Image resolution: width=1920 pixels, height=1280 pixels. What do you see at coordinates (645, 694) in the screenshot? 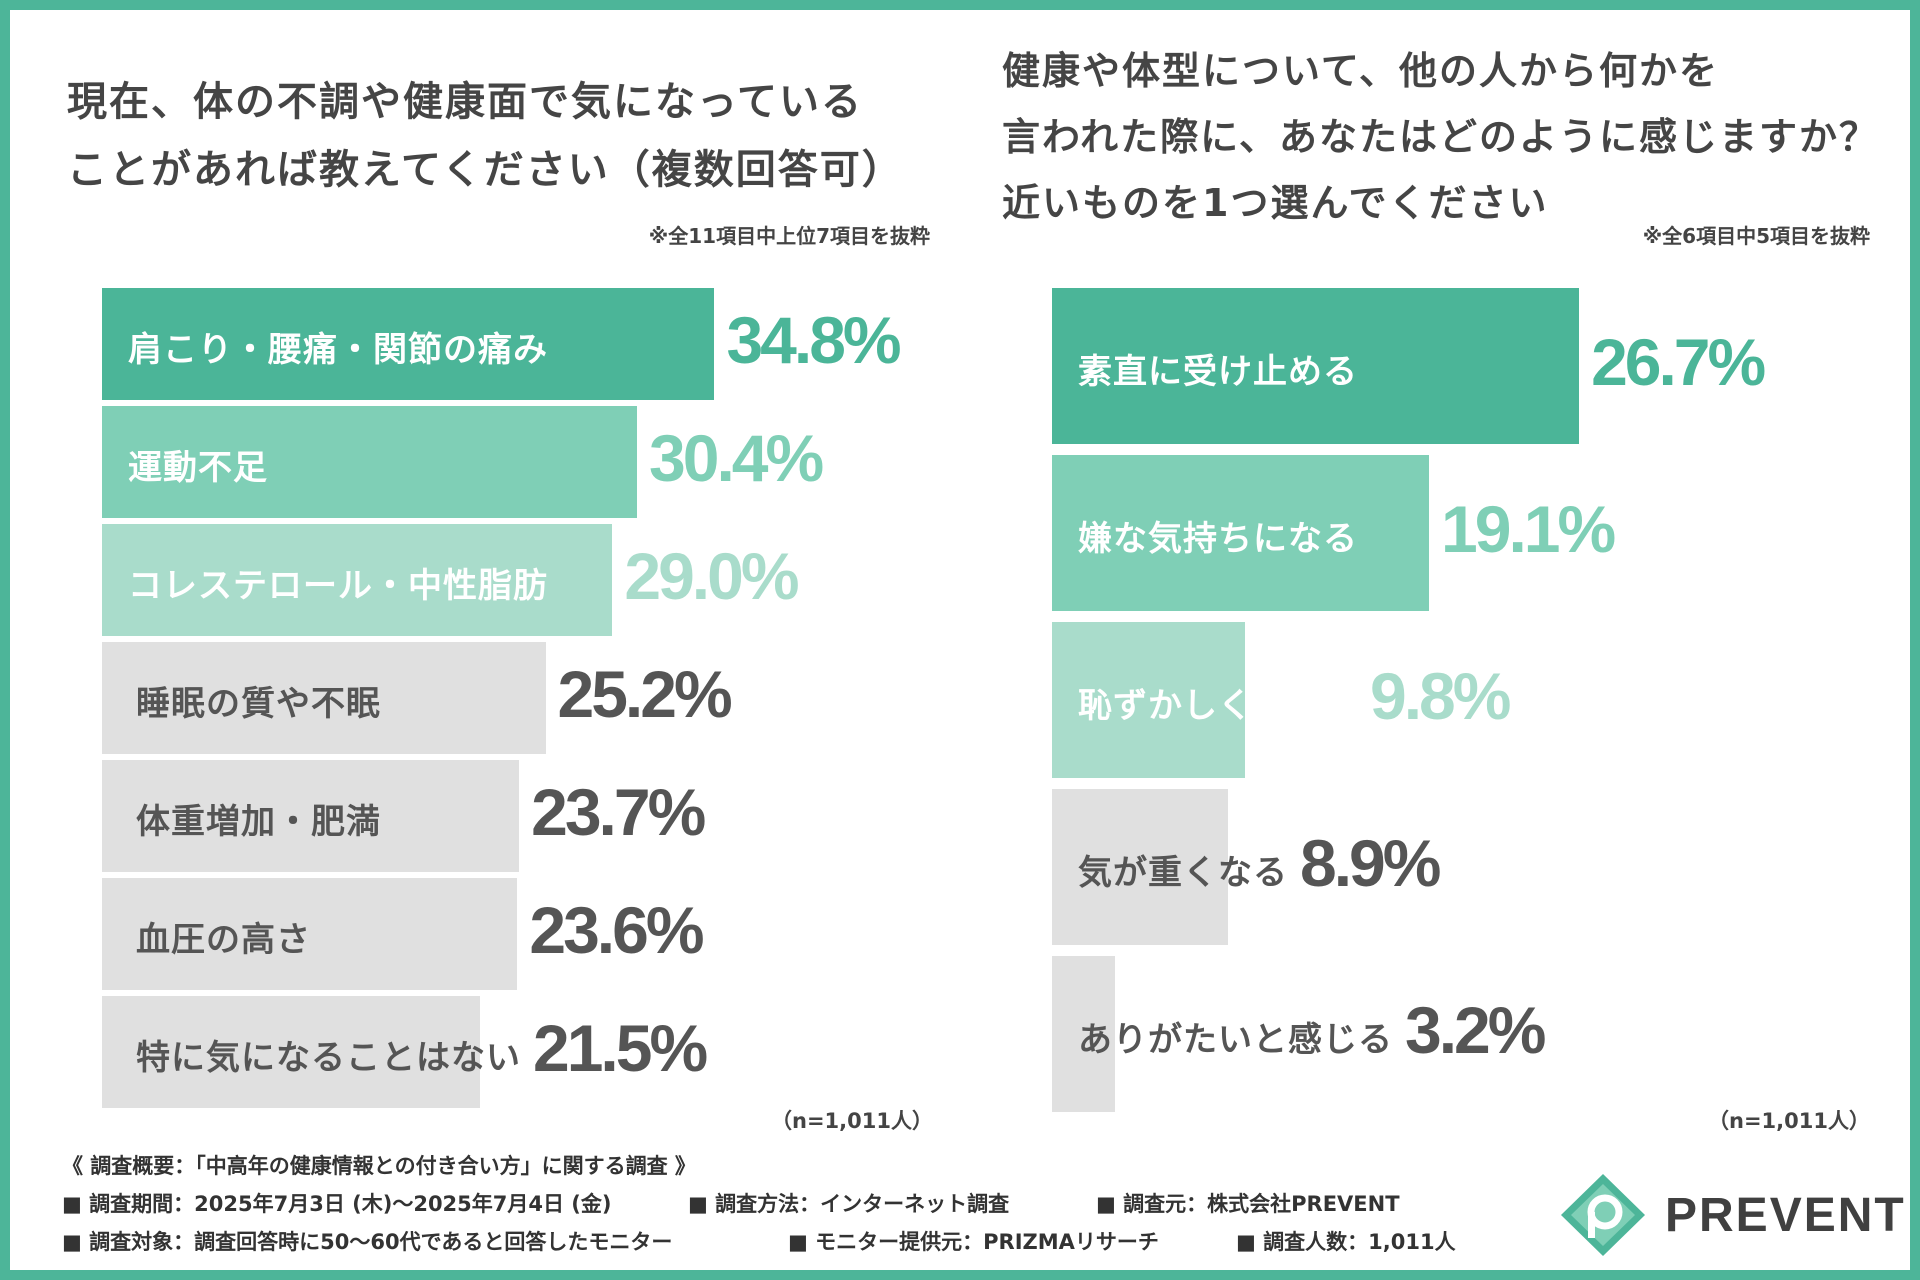
I see `bar-value-label: 25.2%` at bounding box center [645, 694].